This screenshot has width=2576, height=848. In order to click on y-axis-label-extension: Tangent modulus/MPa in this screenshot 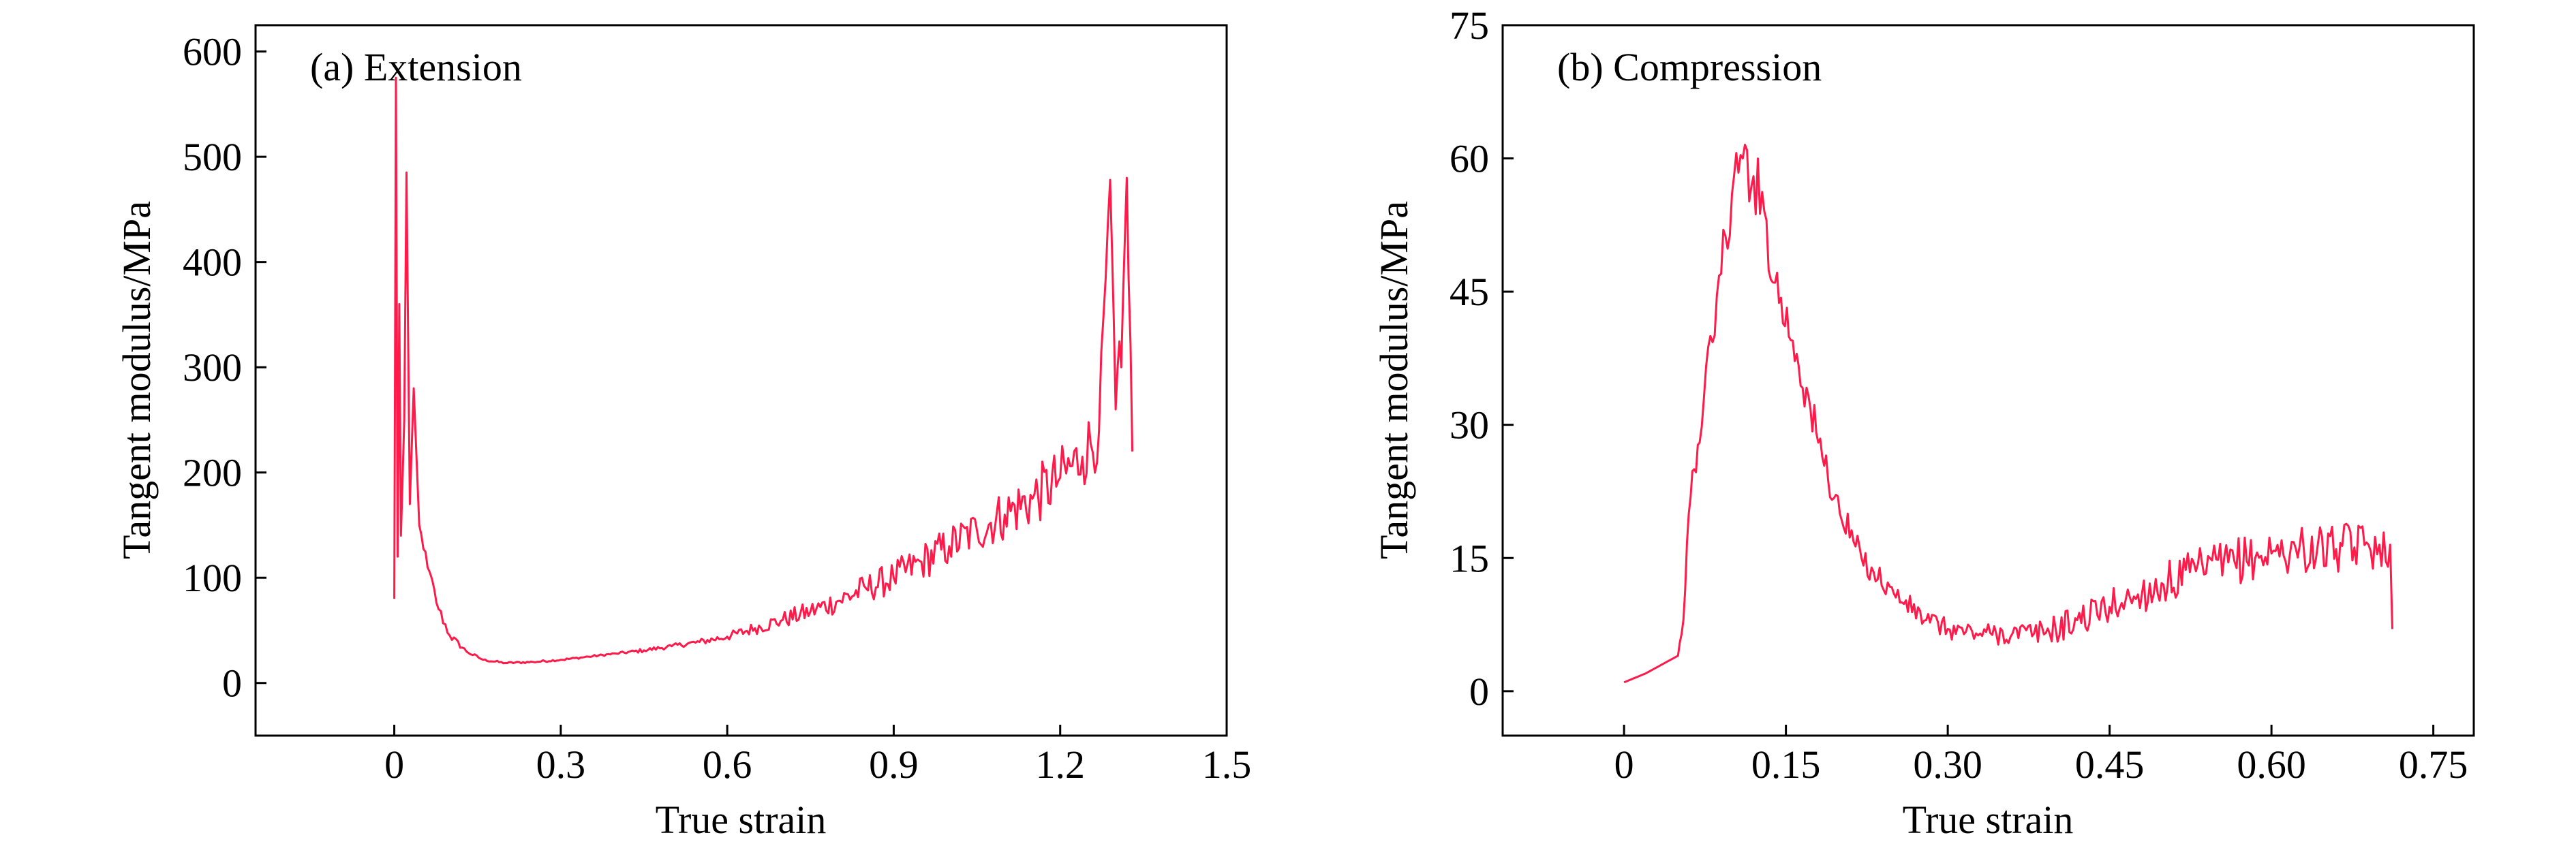, I will do `click(136, 380)`.